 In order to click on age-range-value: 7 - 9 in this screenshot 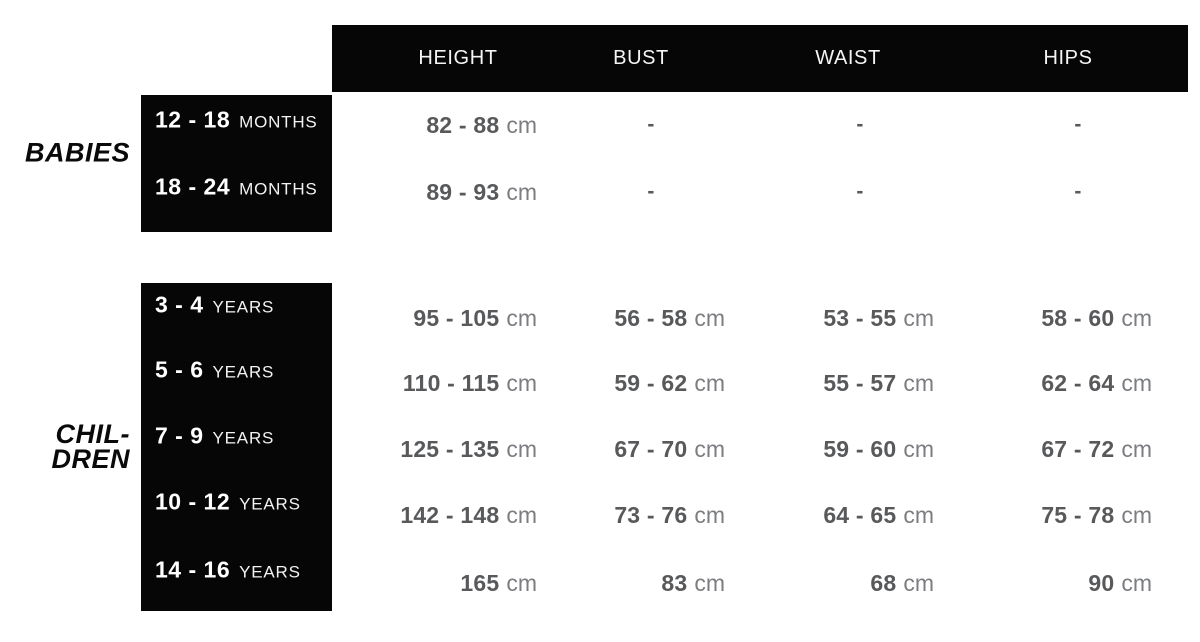, I will do `click(179, 435)`.